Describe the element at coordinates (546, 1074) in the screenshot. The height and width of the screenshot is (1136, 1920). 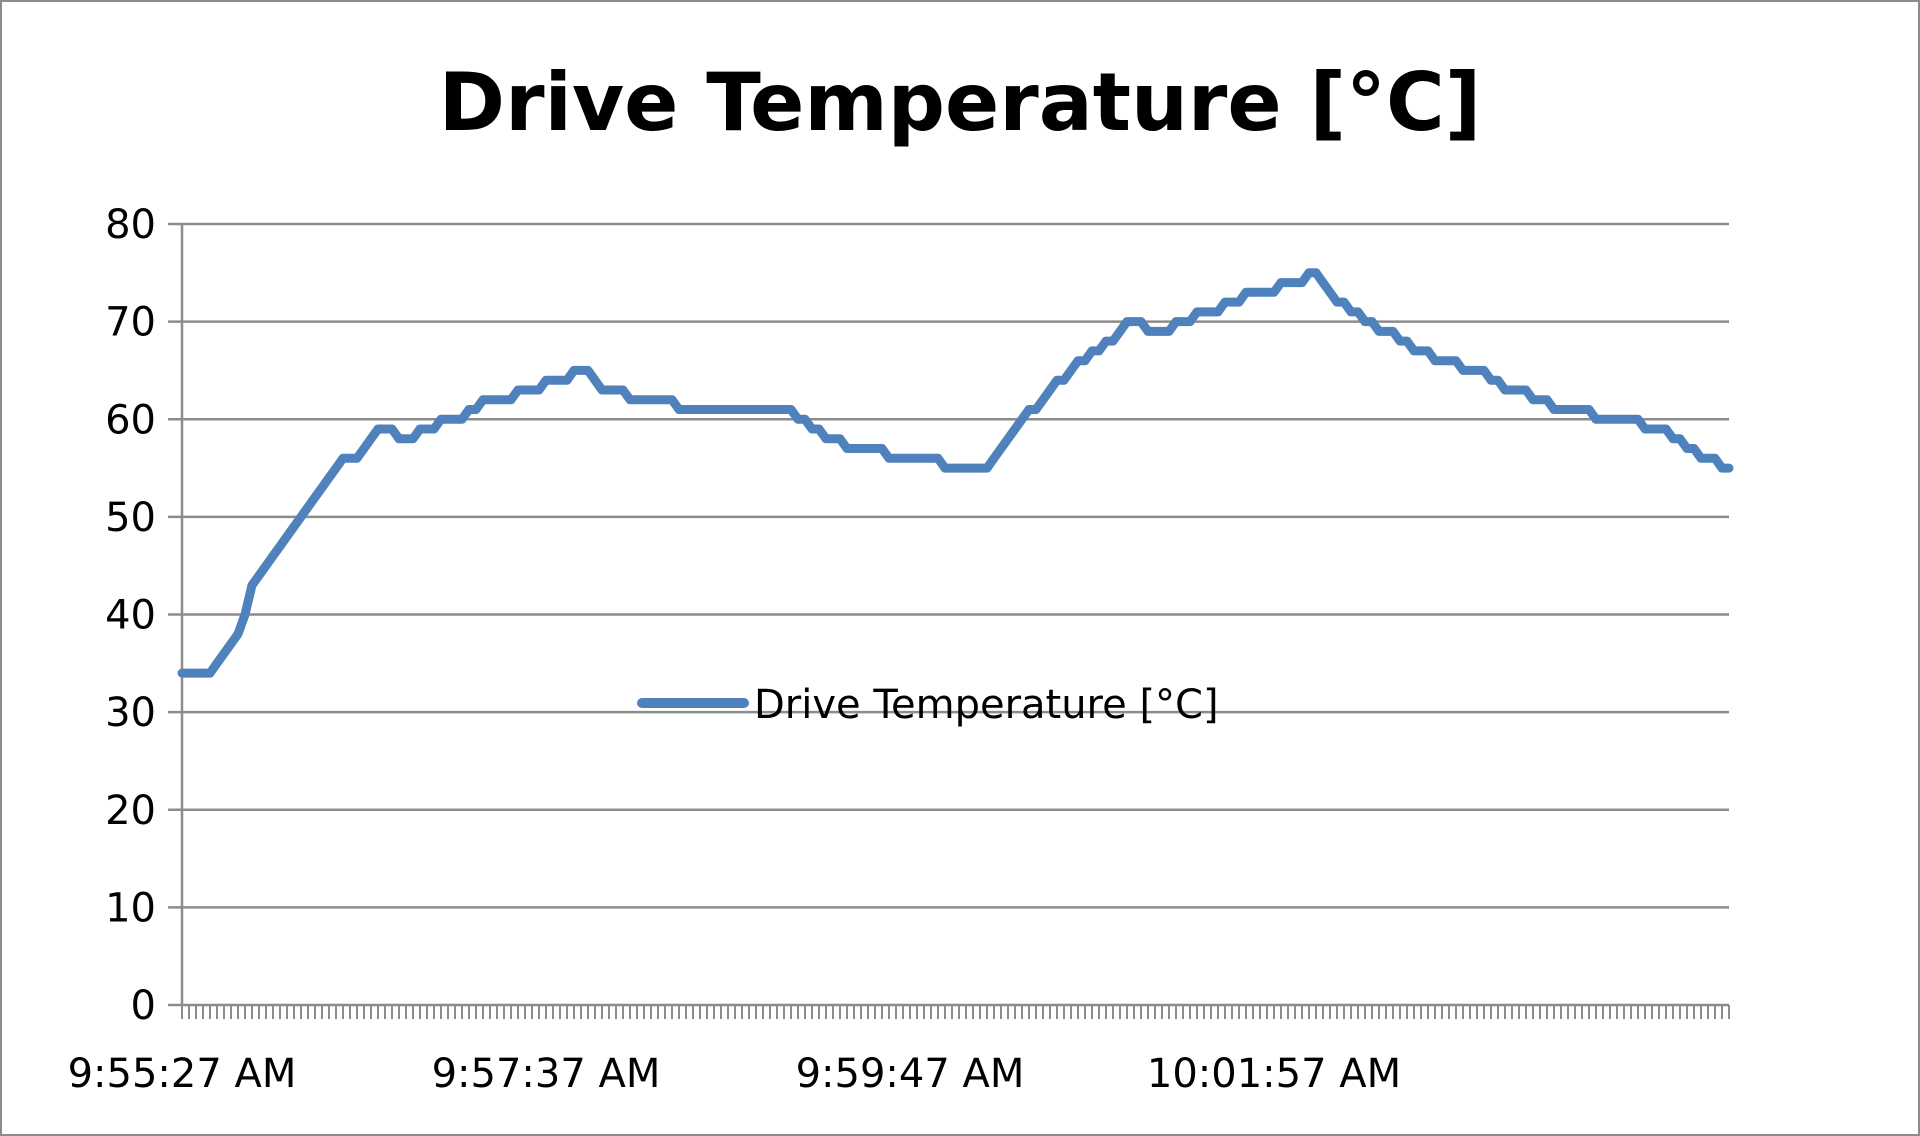
I see `x-tick-label-1: 9:57:37 AM` at that location.